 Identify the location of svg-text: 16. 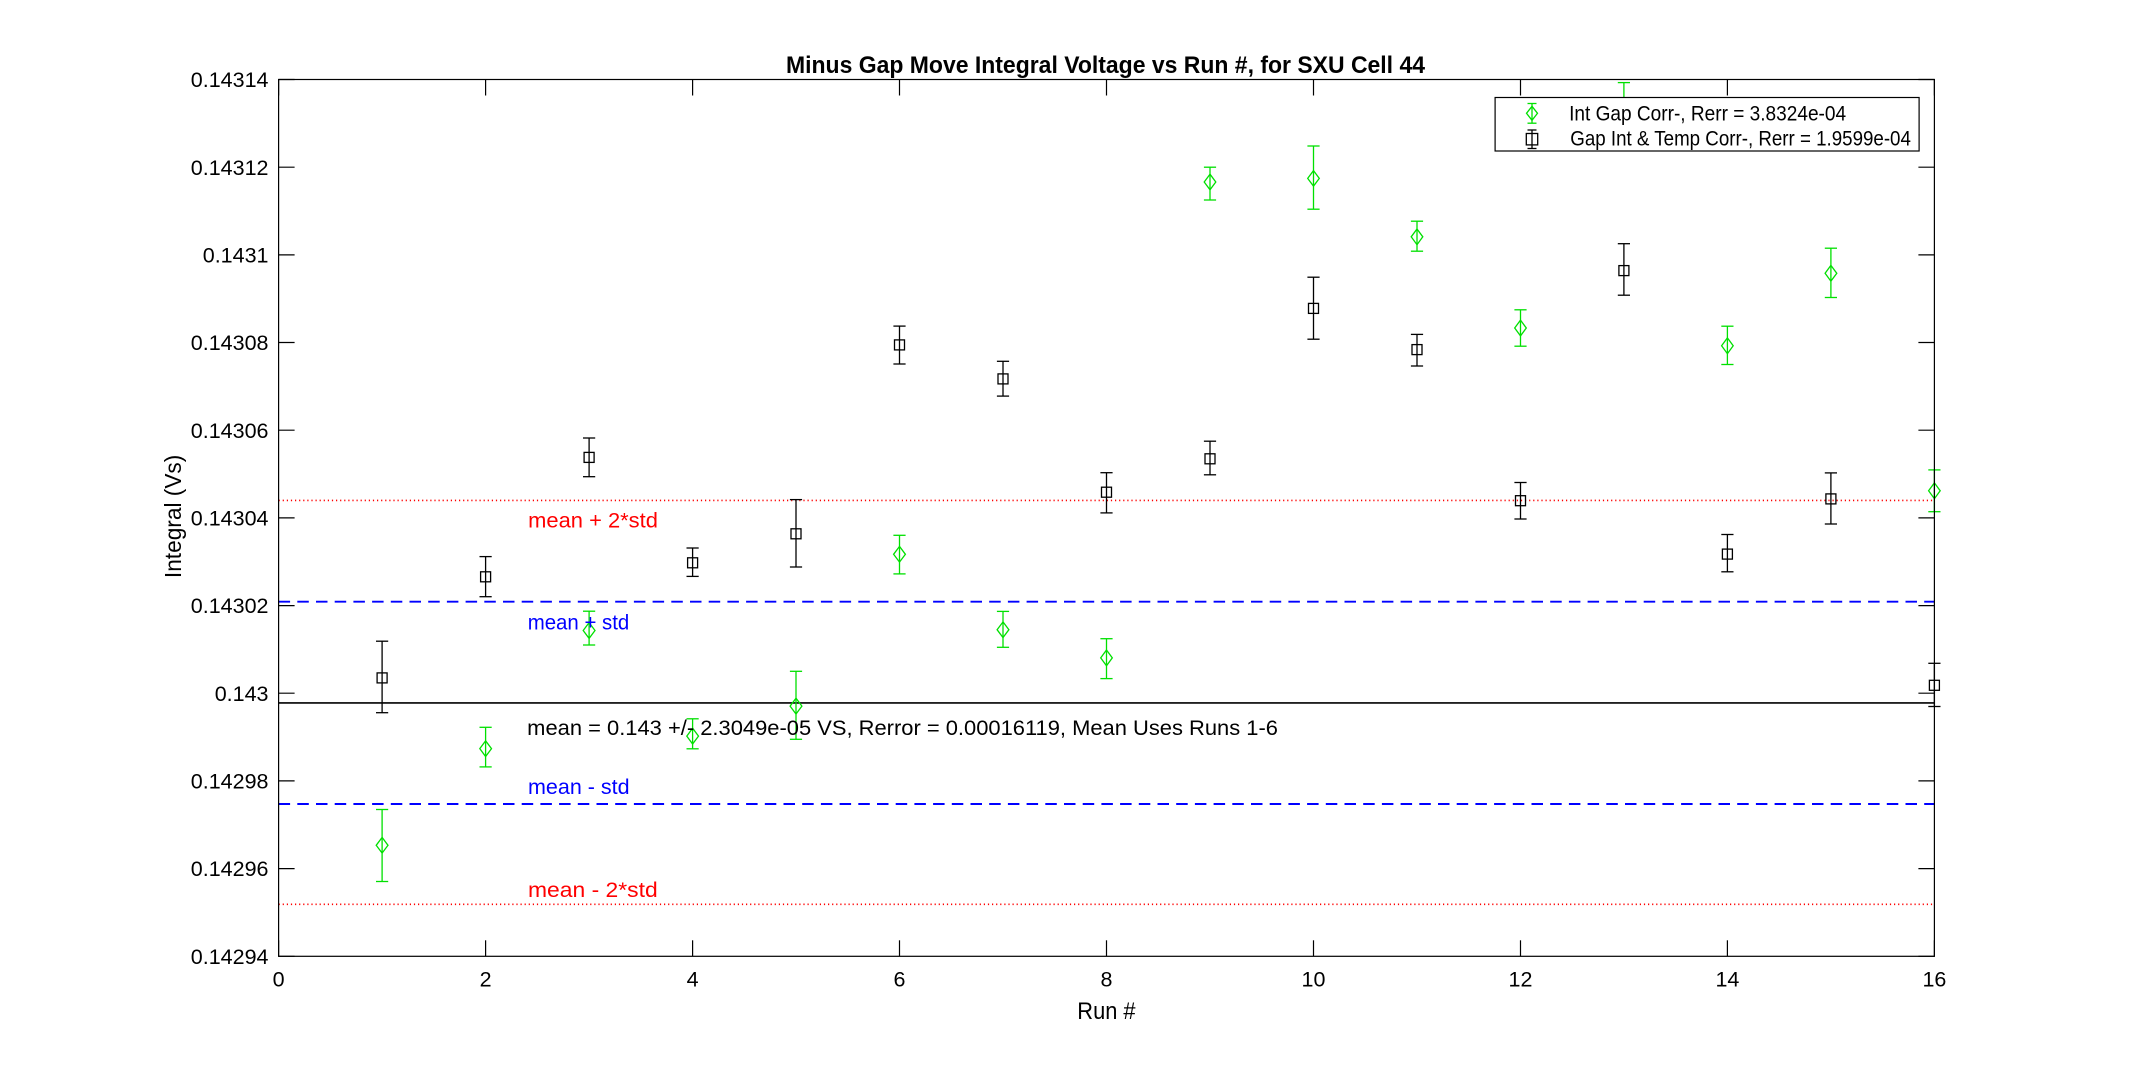
(1934, 980).